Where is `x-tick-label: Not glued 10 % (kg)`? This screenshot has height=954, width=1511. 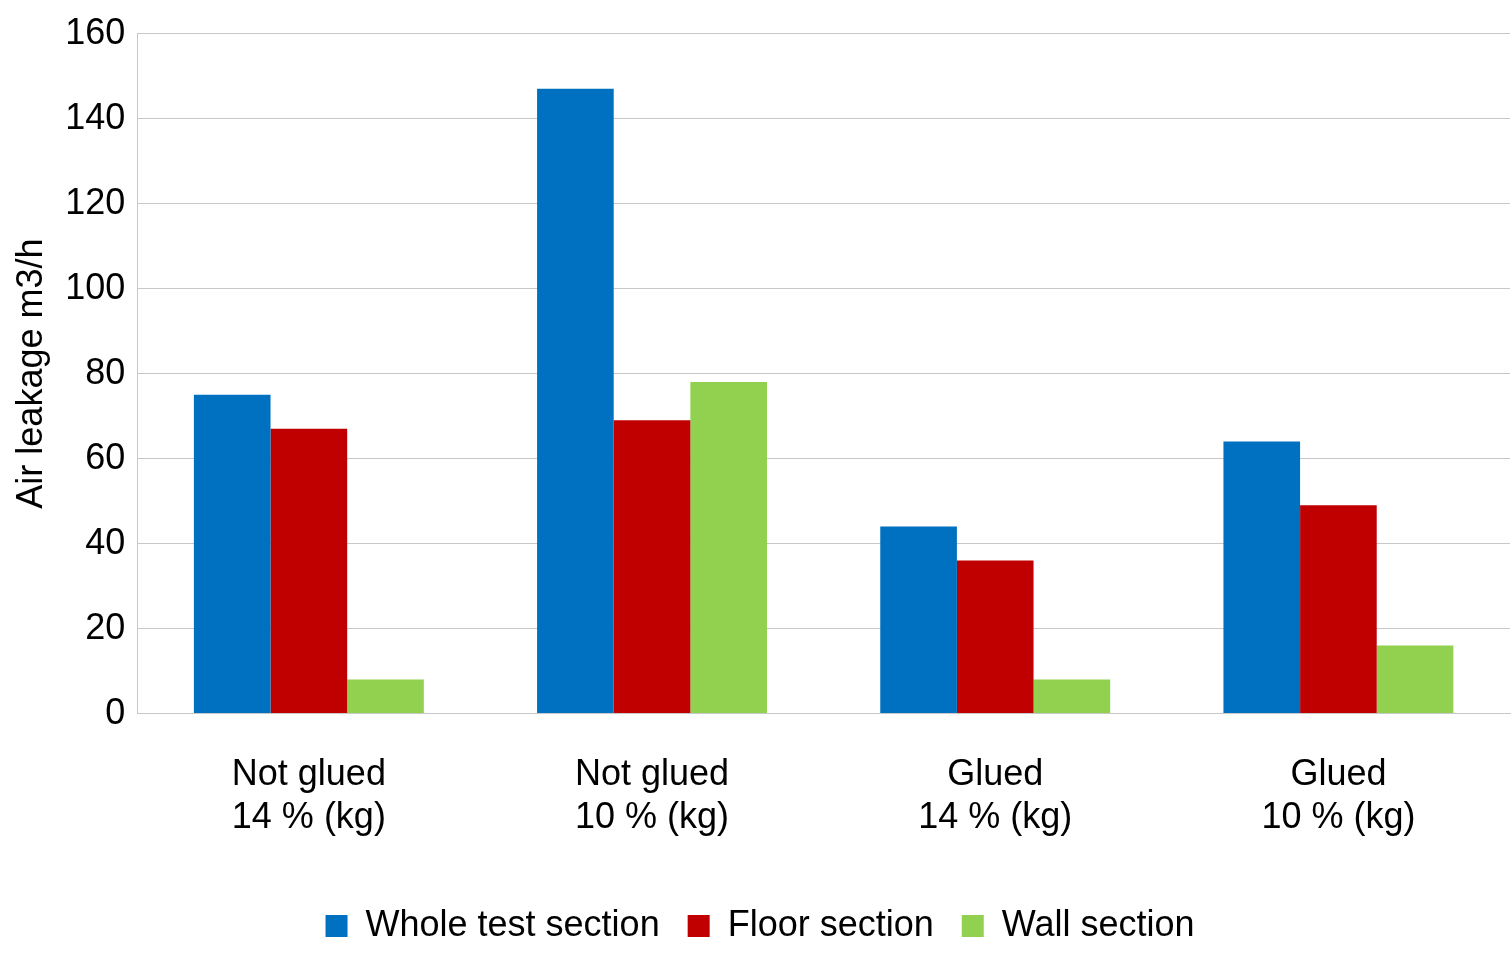 x-tick-label: Not glued 10 % (kg) is located at coordinates (652, 794).